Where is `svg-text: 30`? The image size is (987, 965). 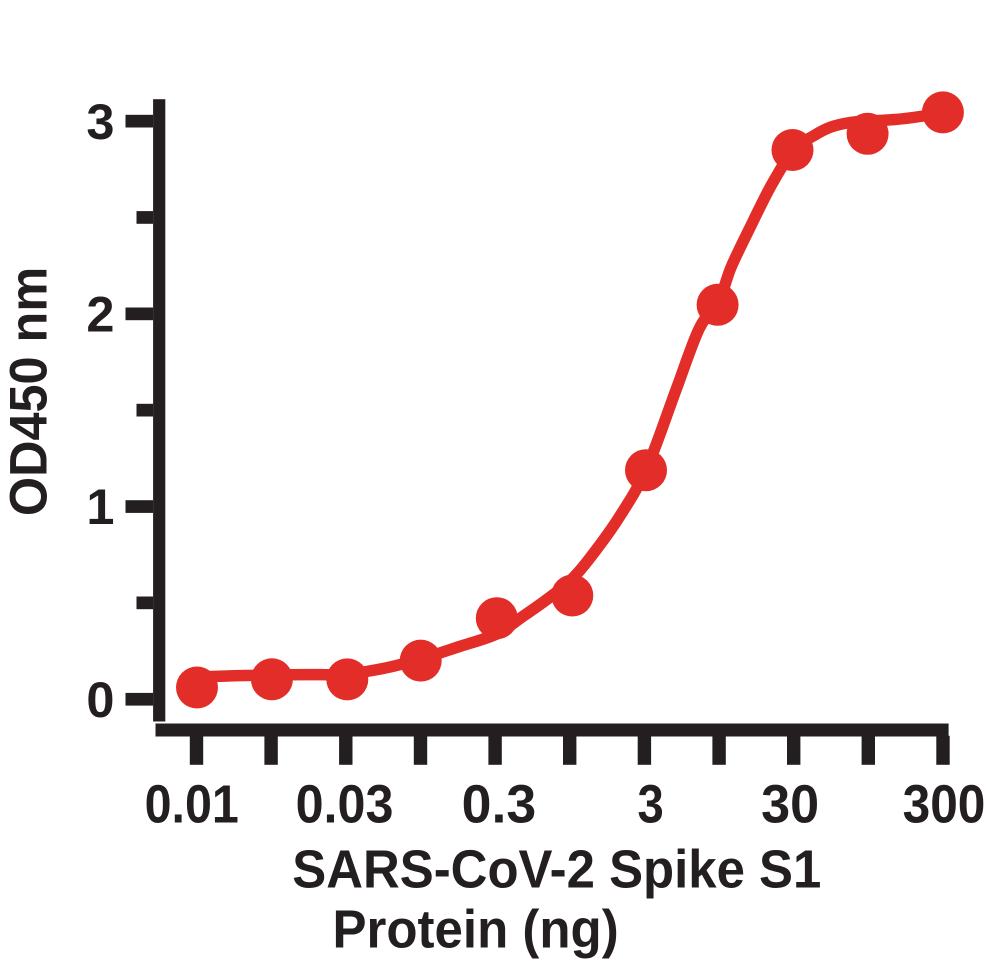
svg-text: 30 is located at coordinates (790, 804).